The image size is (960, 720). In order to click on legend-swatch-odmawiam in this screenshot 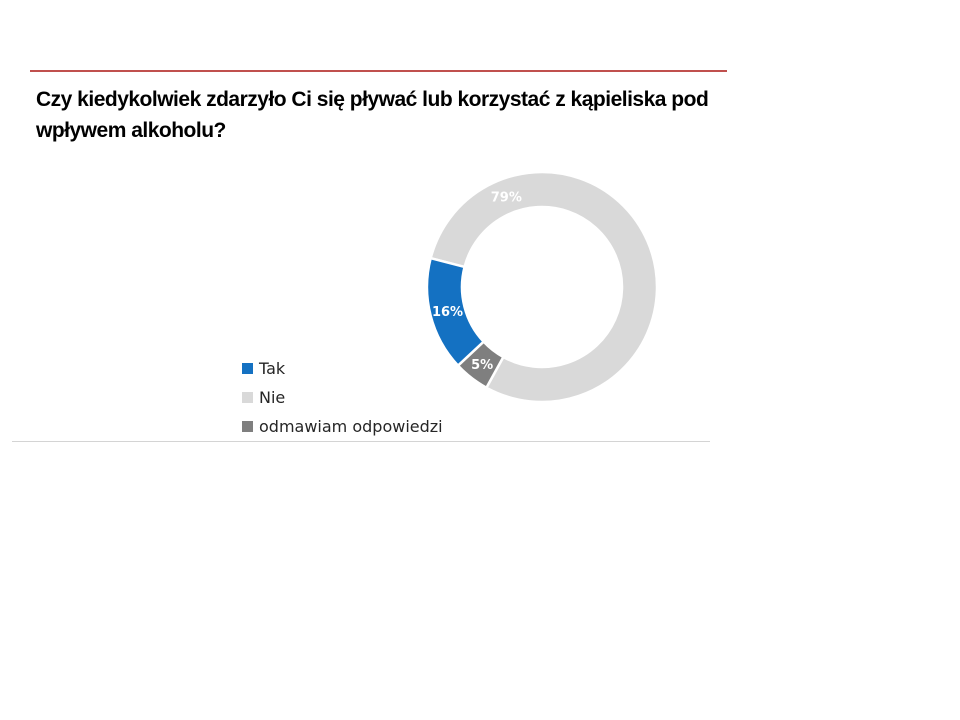, I will do `click(247, 426)`.